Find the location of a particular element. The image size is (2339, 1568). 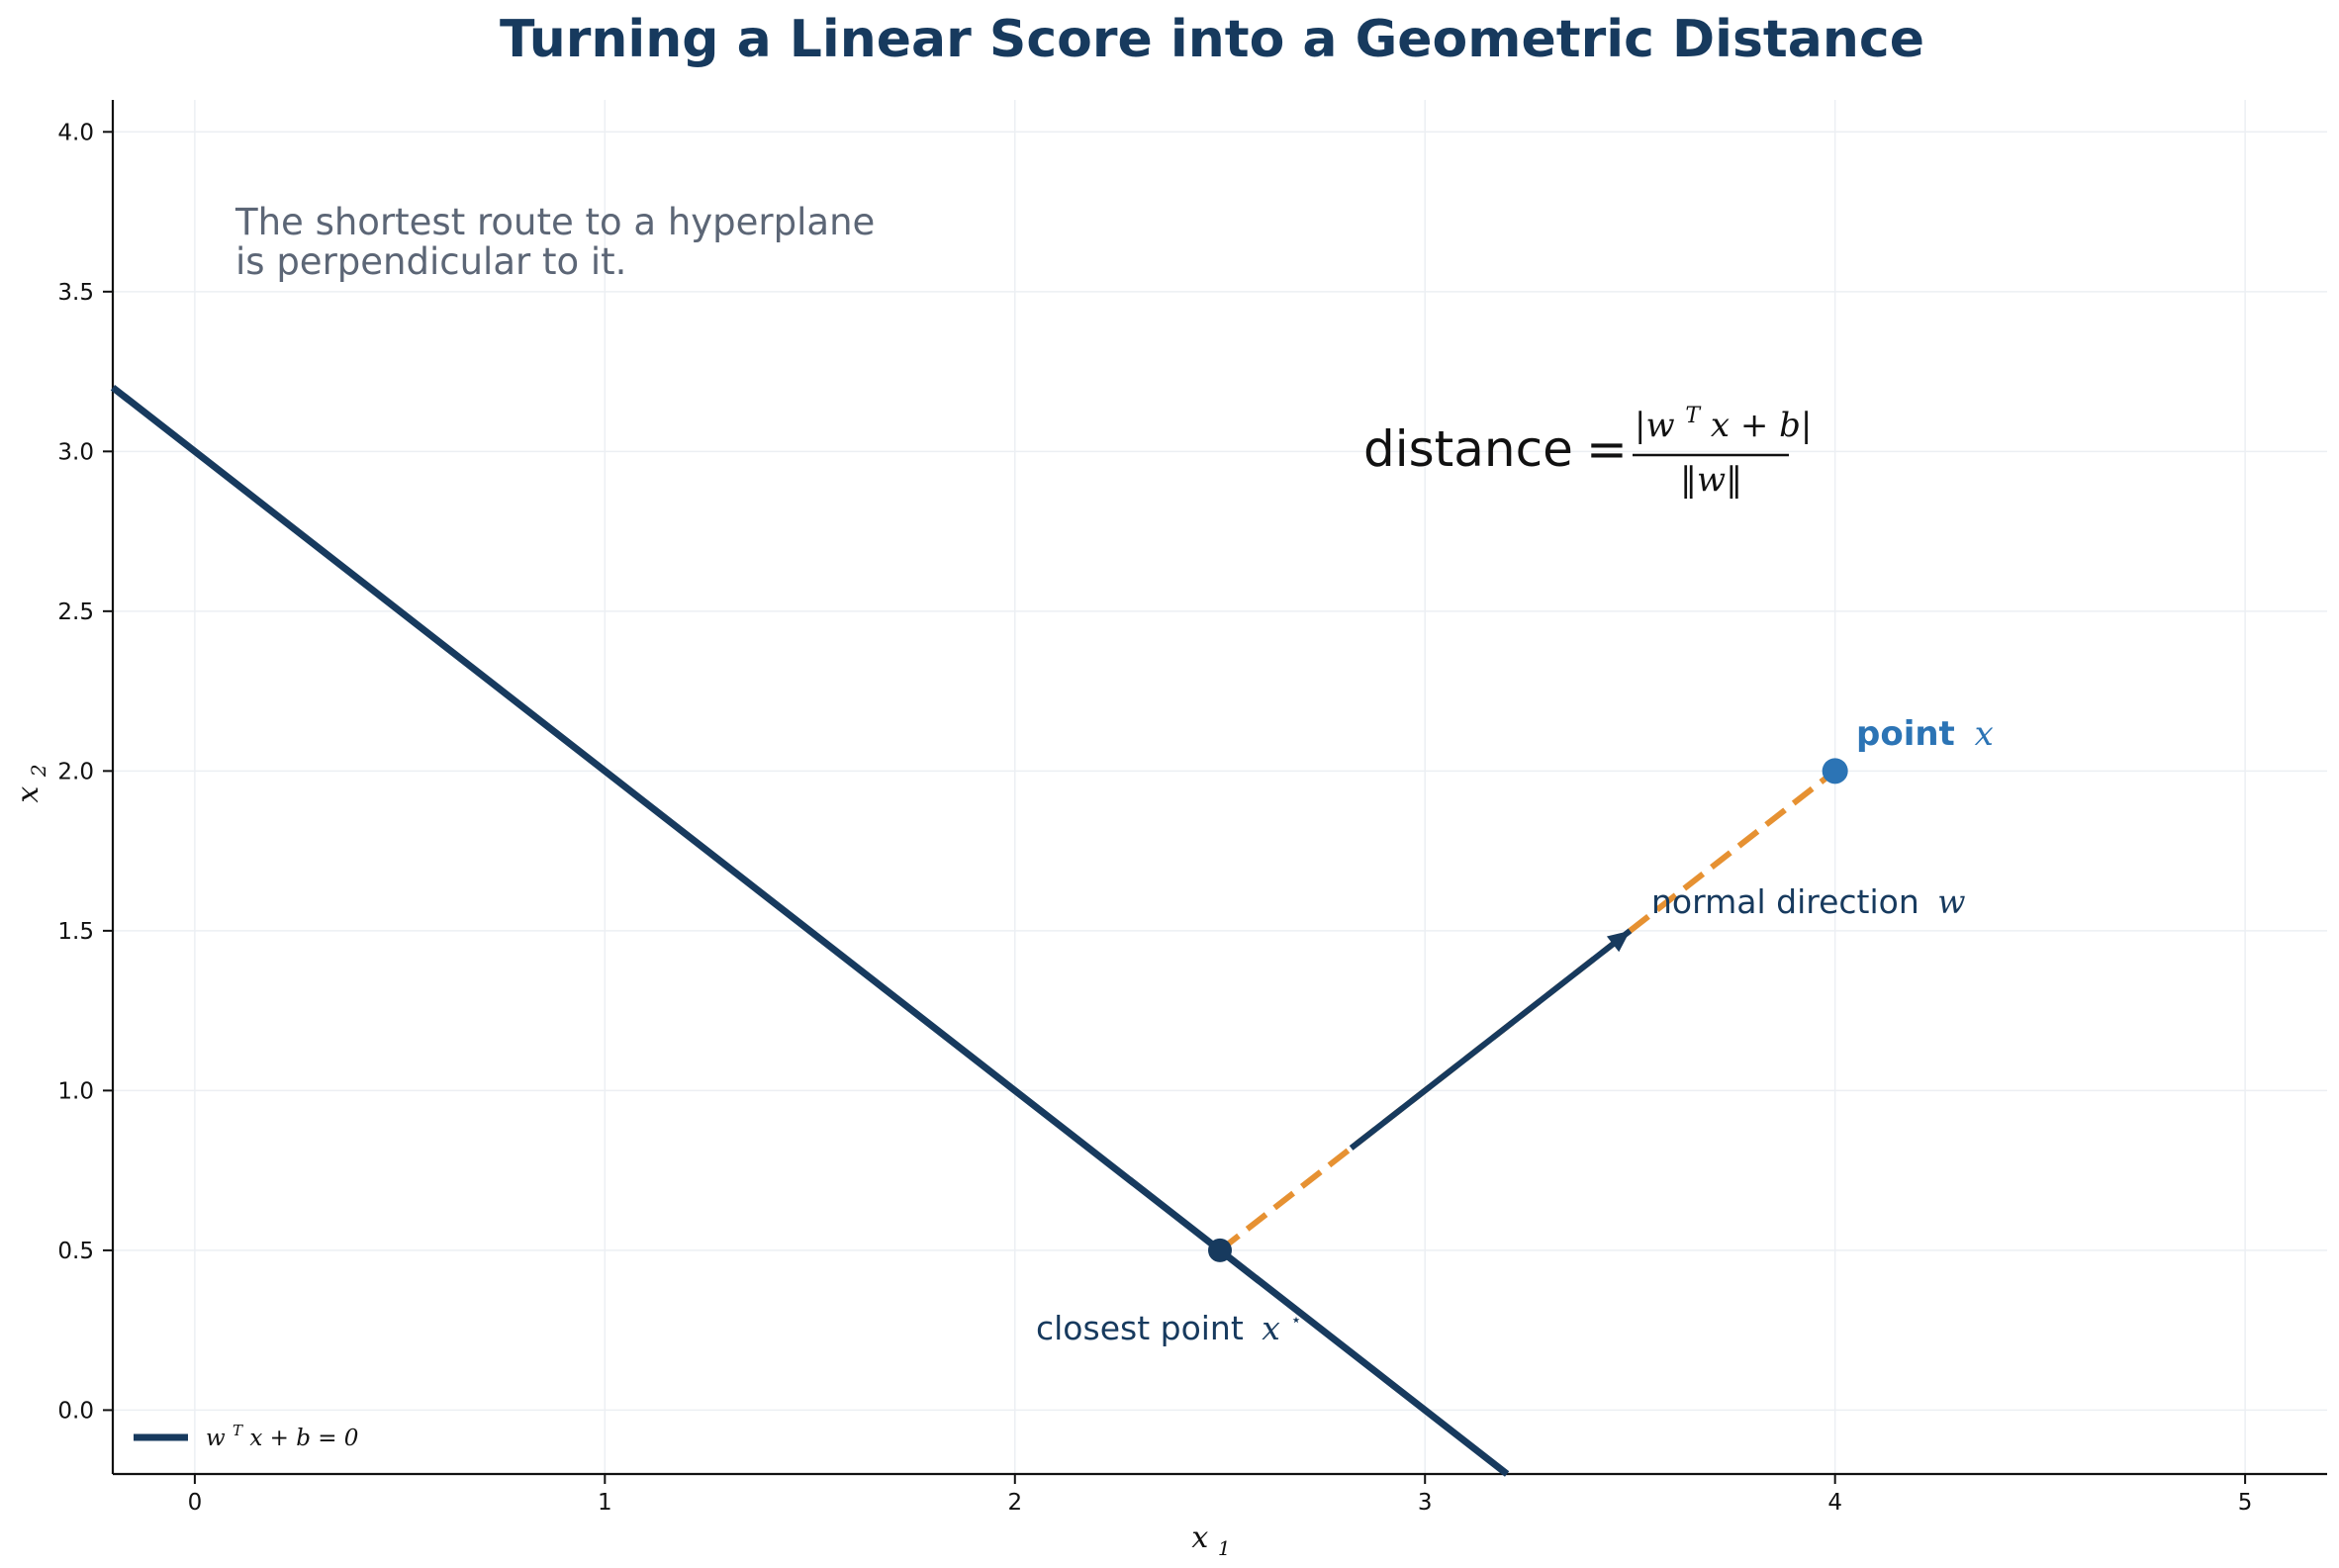

distance-formula: distance = |w T x + b| ‖w‖ is located at coordinates (1588, 446).